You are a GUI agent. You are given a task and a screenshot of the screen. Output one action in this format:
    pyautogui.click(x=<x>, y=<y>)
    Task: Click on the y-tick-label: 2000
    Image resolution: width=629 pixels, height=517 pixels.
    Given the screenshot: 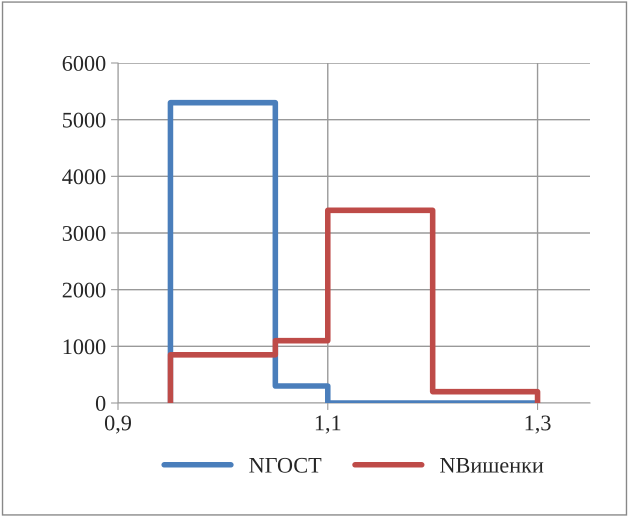 What is the action you would take?
    pyautogui.click(x=84, y=290)
    